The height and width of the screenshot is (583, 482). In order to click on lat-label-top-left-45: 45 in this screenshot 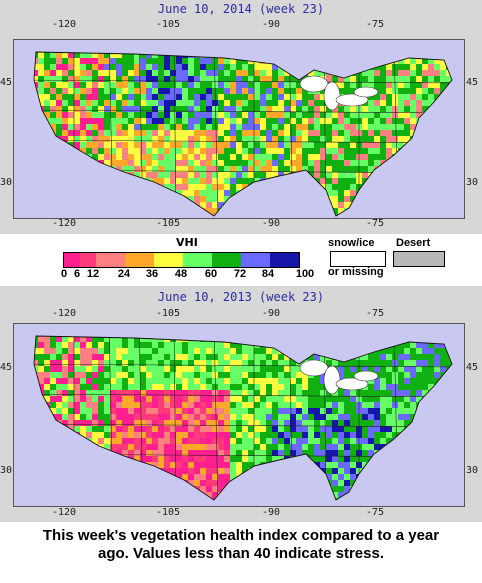, I will do `click(6, 82)`.